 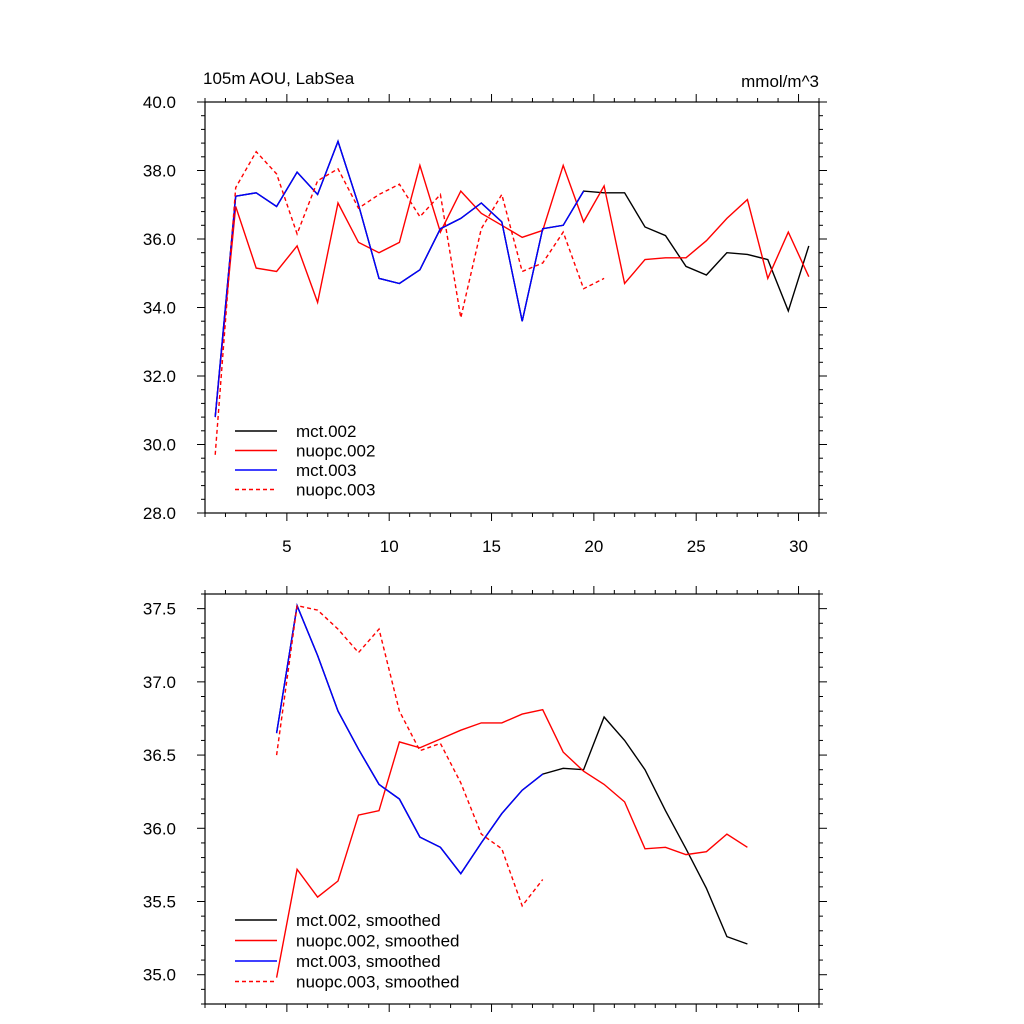 I want to click on x-tick-label: 20, so click(x=593, y=546).